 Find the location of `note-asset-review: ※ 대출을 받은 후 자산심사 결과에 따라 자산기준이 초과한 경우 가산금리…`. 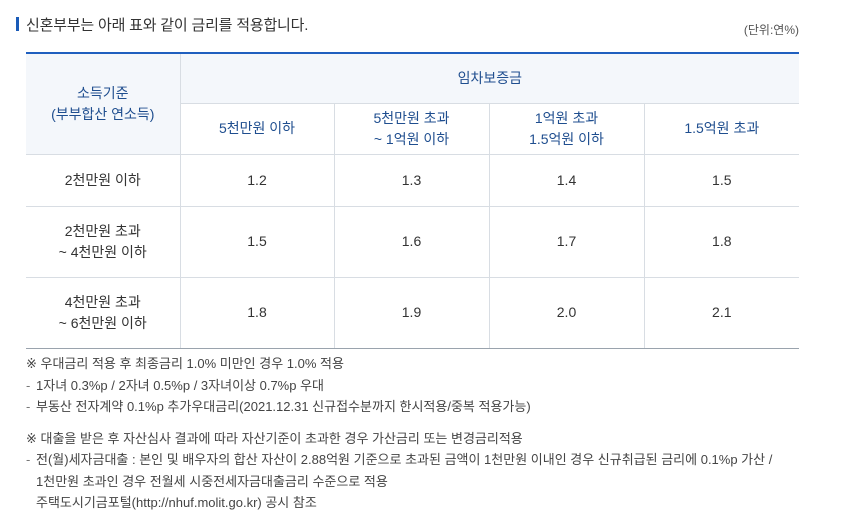

note-asset-review: ※ 대출을 받은 후 자산심사 결과에 따라 자산기준이 초과한 경우 가산금리… is located at coordinates (274, 438).